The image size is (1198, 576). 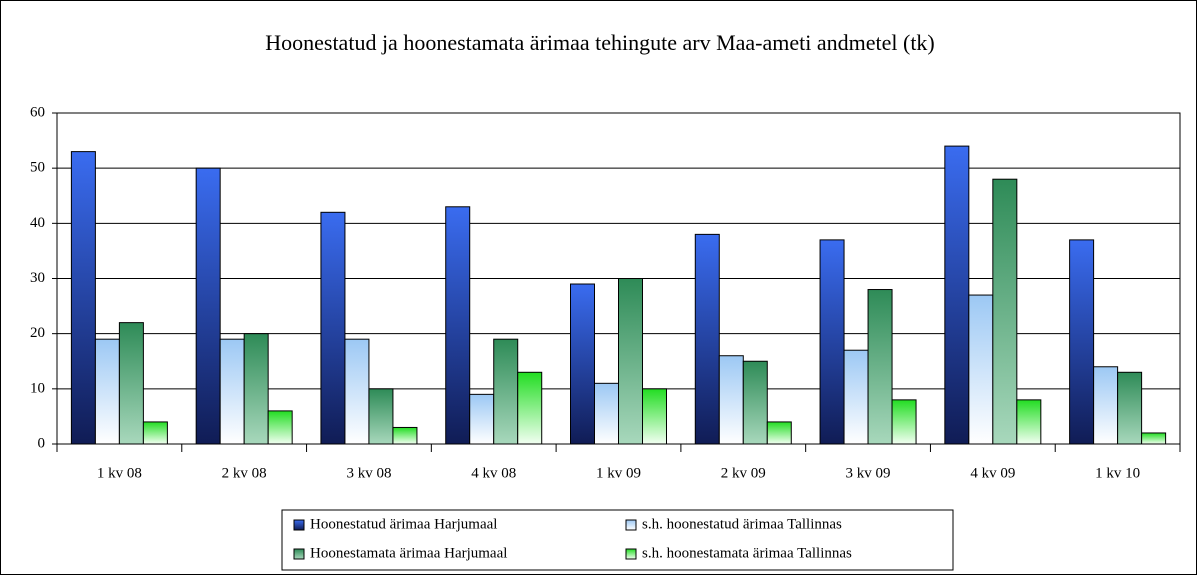 I want to click on x-tick-label: 2 kv 08, so click(x=244, y=473).